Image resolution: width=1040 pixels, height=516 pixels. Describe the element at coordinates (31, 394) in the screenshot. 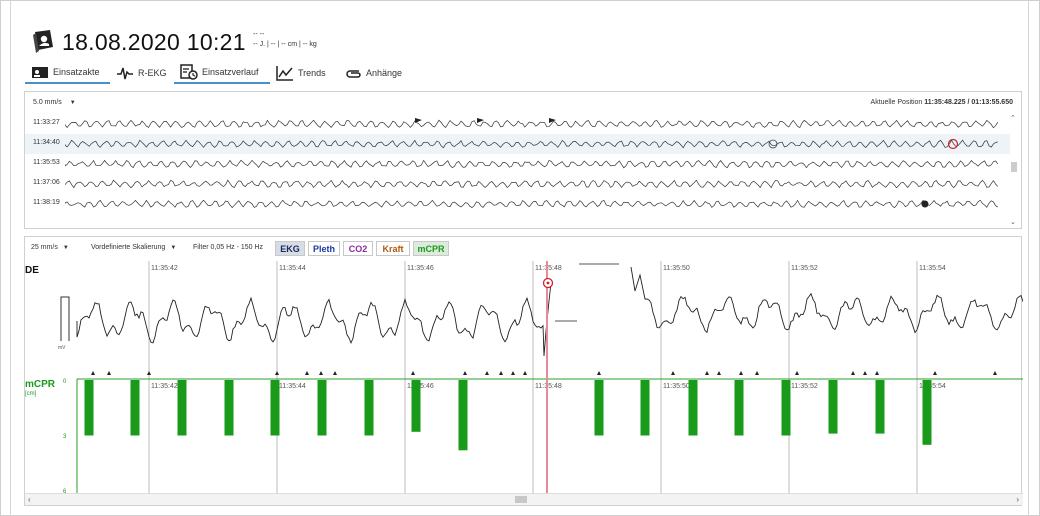

I see `mcpr-unit-label: [cm]` at that location.